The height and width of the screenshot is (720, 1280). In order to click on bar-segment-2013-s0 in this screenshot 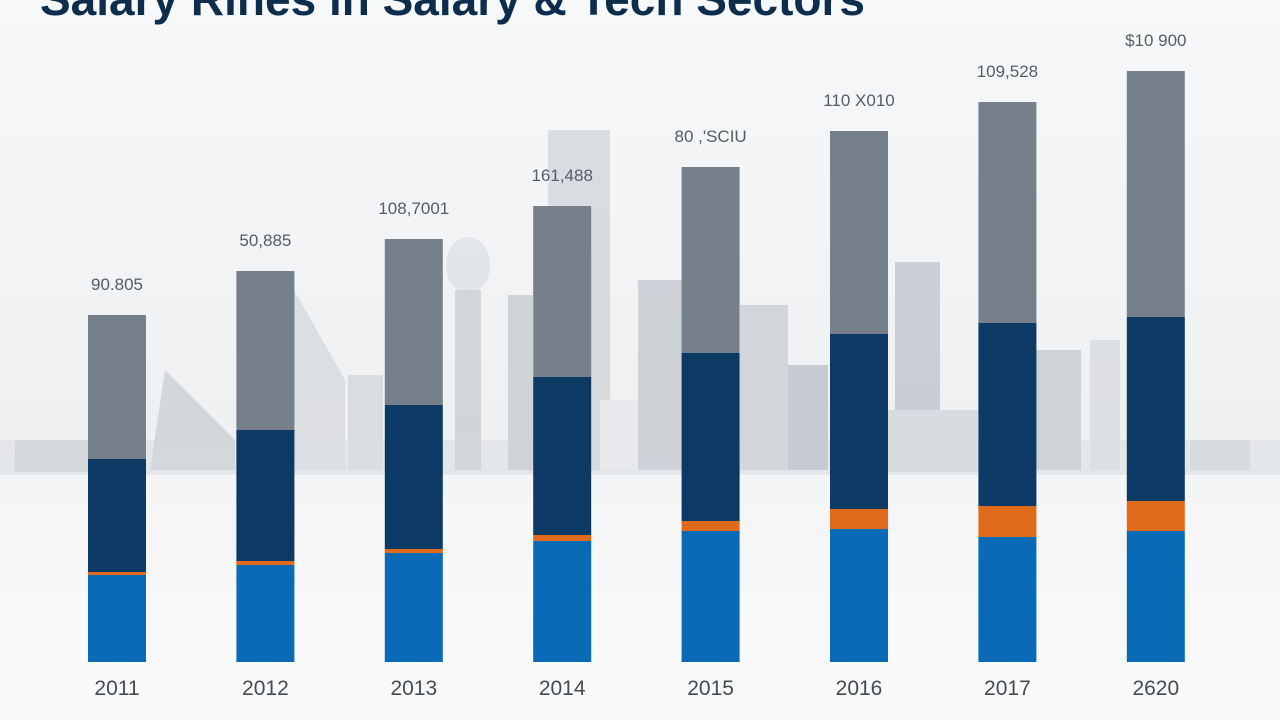, I will do `click(413, 607)`.